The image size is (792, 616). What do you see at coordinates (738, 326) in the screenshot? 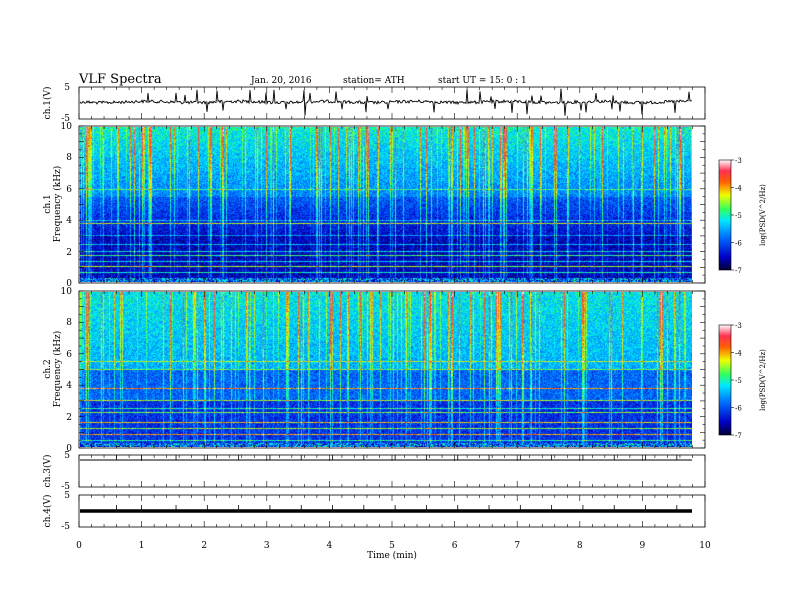
I see `cb2-tick-m3: -3` at bounding box center [738, 326].